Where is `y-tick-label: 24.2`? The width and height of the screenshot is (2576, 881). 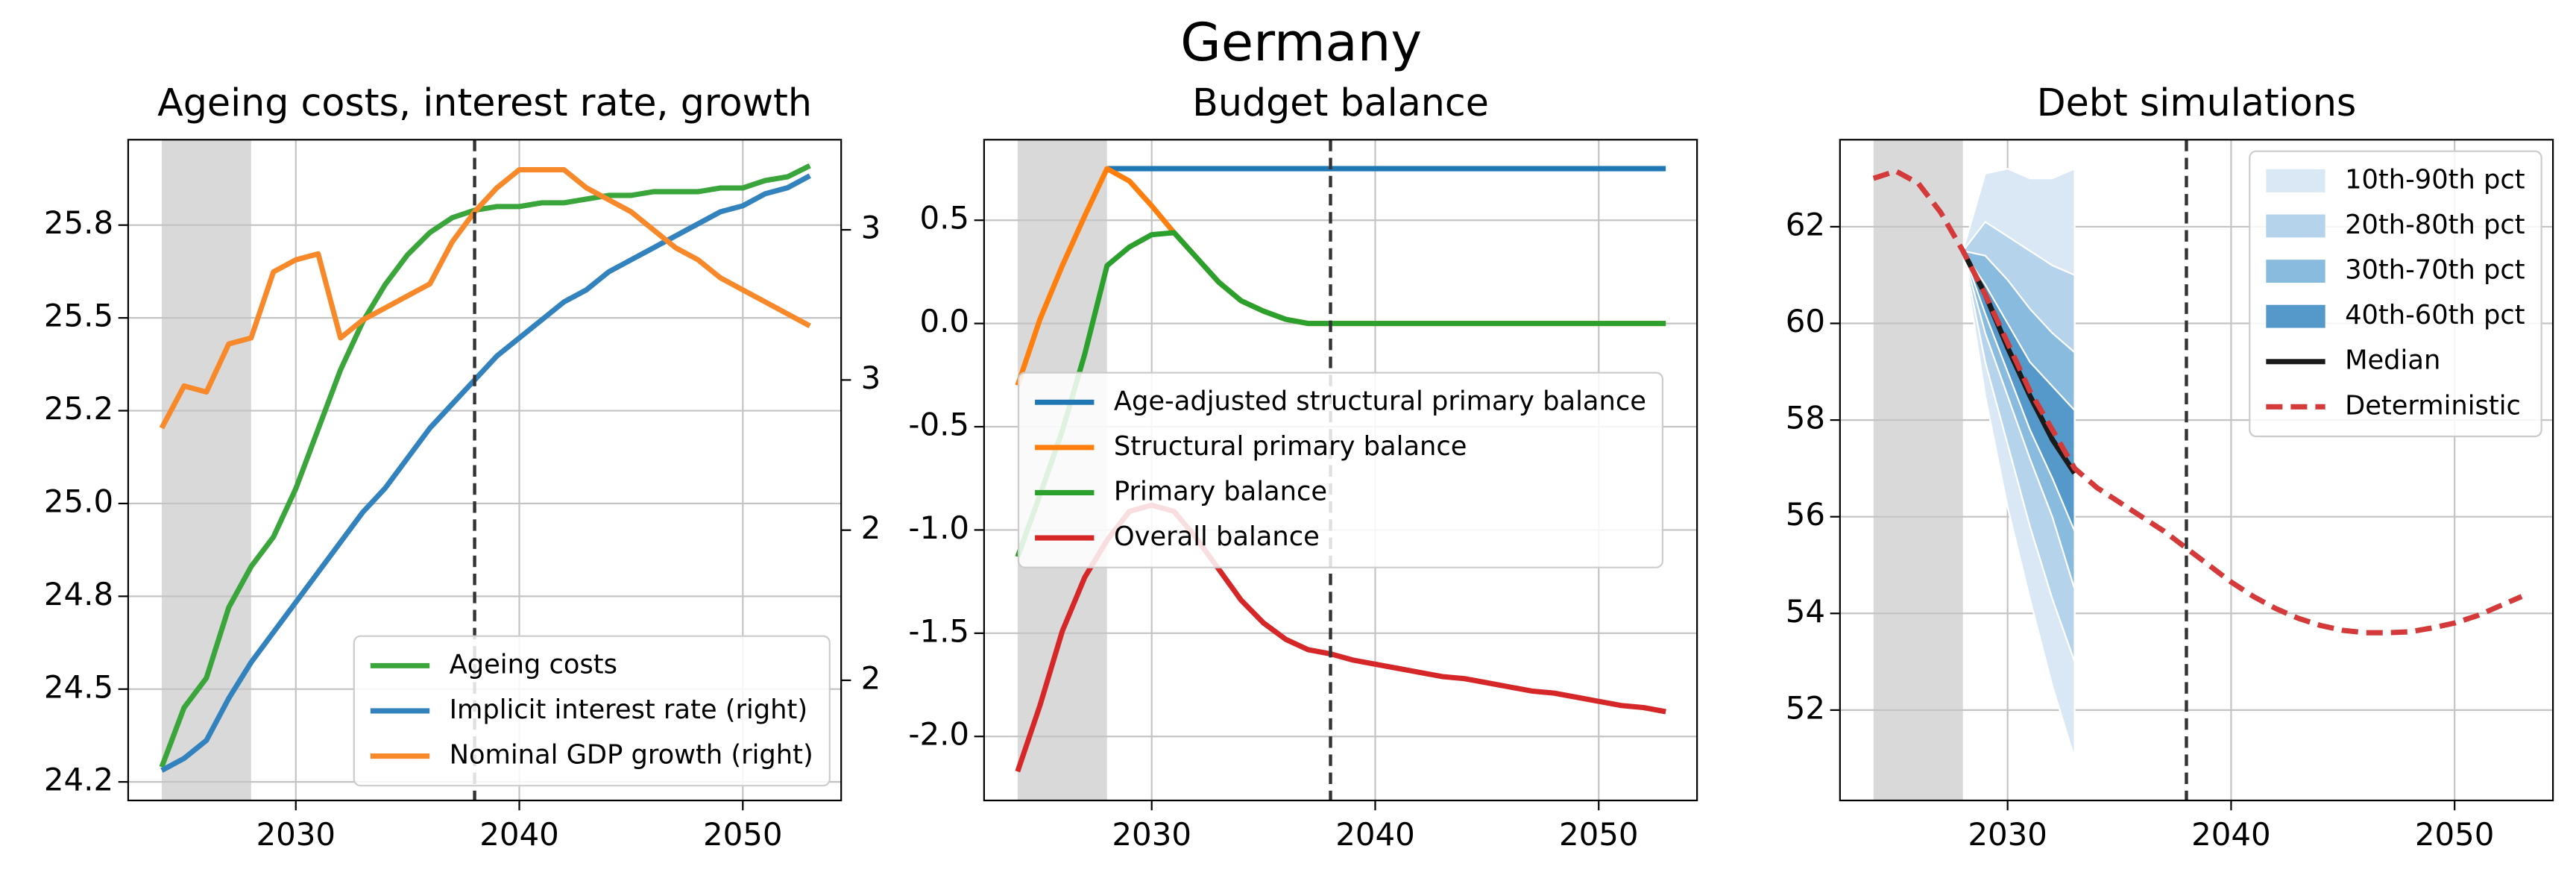 y-tick-label: 24.2 is located at coordinates (78, 780).